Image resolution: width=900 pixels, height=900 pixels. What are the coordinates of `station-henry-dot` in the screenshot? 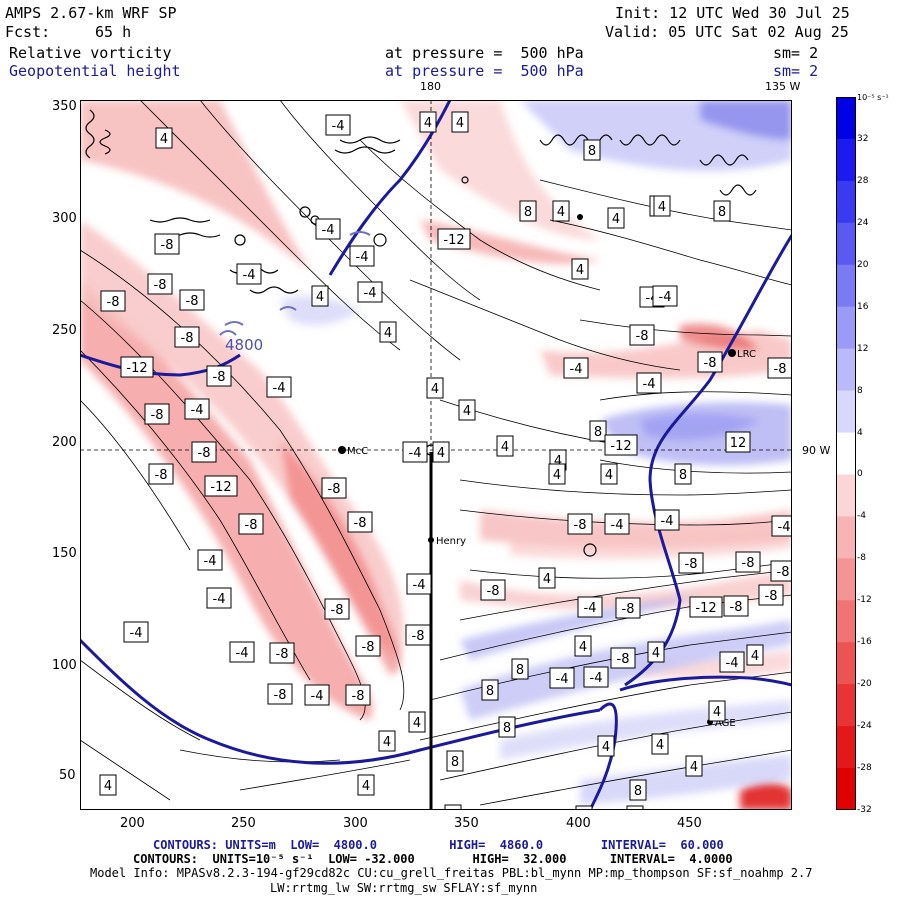 It's located at (431, 540).